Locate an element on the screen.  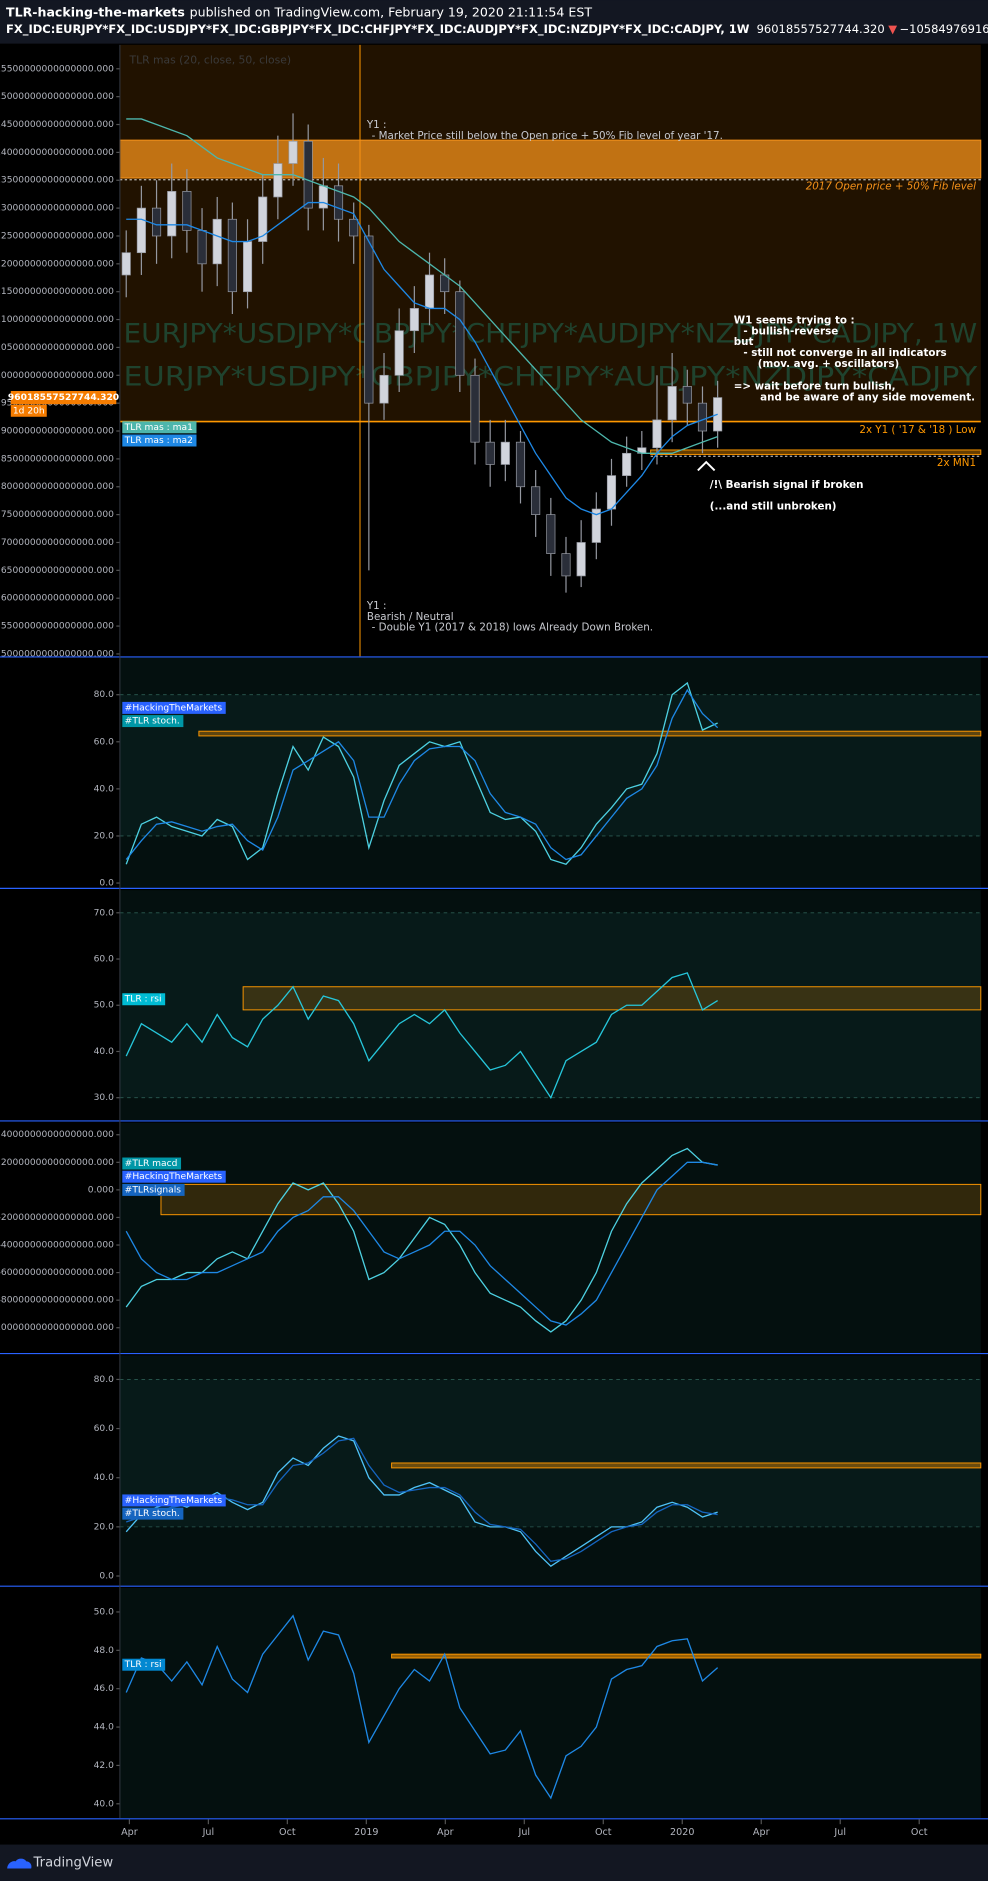
brand: TradingView is located at coordinates (60, 1863).